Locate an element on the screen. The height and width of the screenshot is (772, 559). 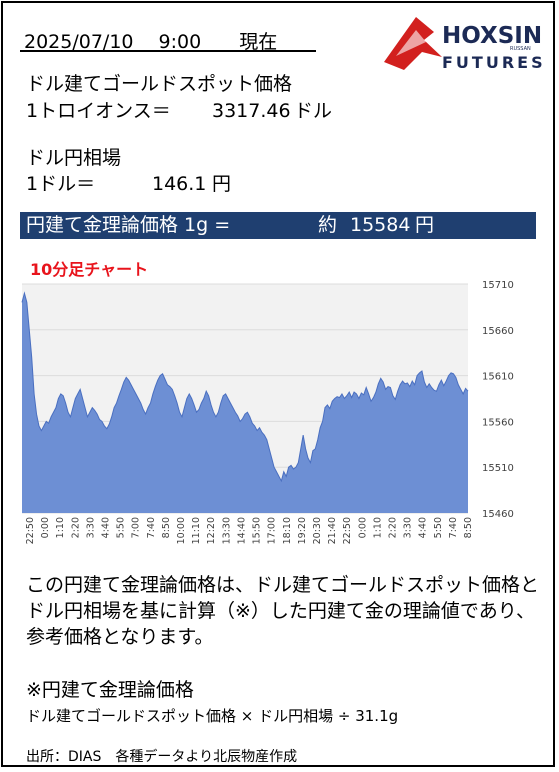
gold-unit-label: 1トロイオンス＝ is located at coordinates (98, 111).